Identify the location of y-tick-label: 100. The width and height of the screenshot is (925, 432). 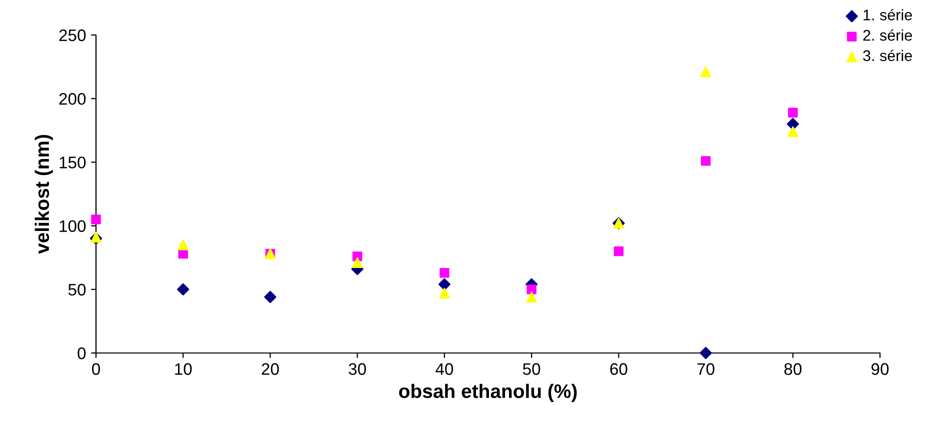
(73, 226).